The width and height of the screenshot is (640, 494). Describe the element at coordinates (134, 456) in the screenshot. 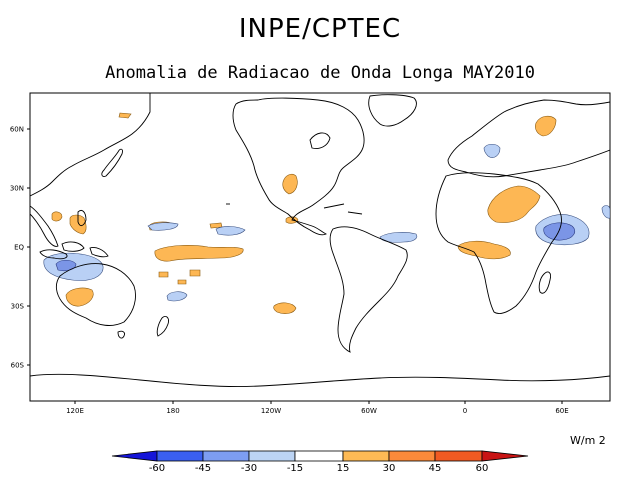

I see `colorbar-left-arrow` at that location.